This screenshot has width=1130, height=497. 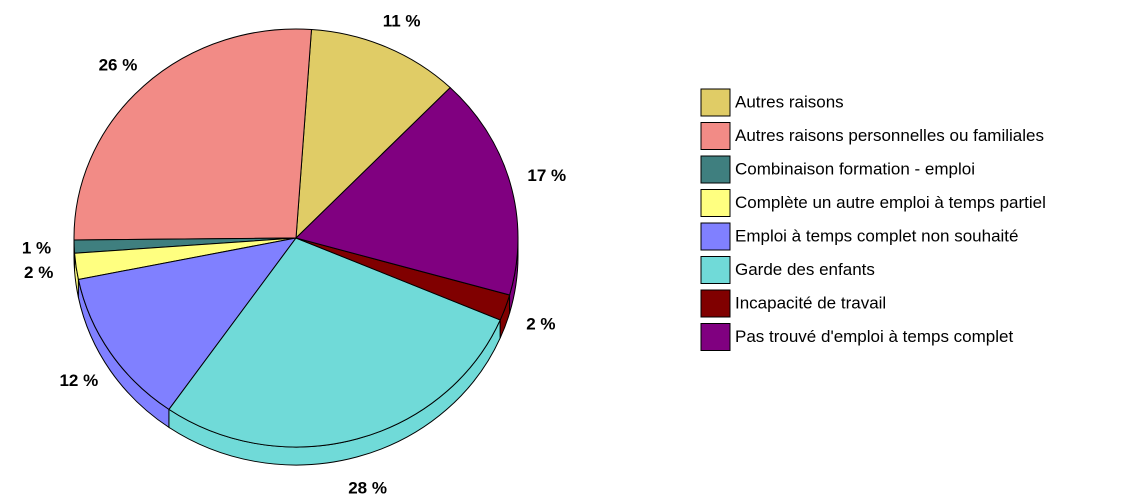 What do you see at coordinates (118, 65) in the screenshot?
I see `value-label: 26 %` at bounding box center [118, 65].